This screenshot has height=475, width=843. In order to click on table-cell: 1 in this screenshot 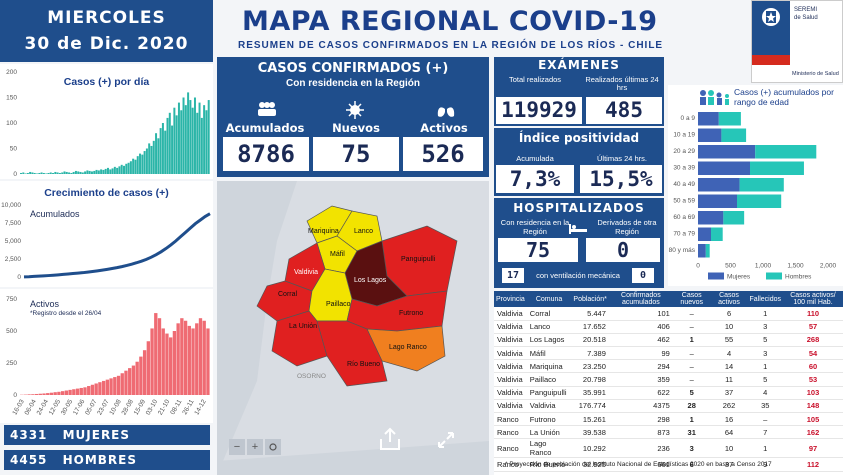, I will do `click(691, 340)`.